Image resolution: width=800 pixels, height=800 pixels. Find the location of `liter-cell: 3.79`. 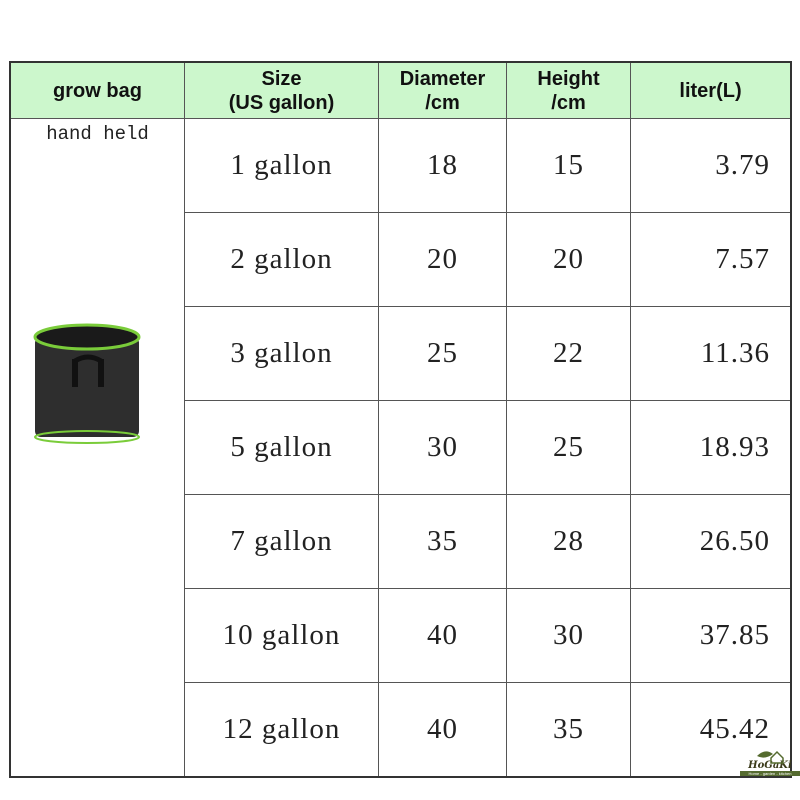

liter-cell: 3.79 is located at coordinates (711, 165).